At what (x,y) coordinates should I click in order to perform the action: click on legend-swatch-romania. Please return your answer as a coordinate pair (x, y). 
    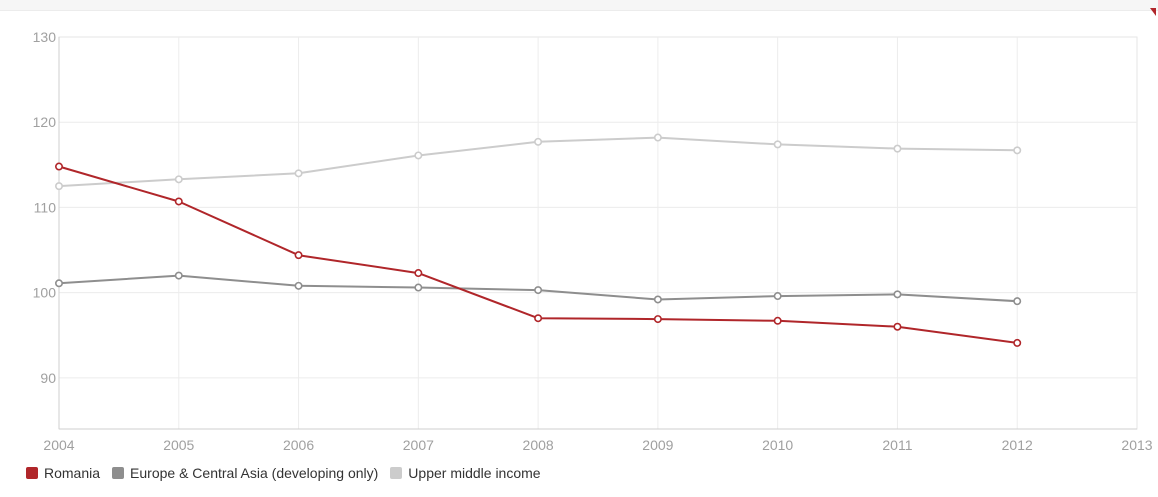
    Looking at the image, I should click on (32, 473).